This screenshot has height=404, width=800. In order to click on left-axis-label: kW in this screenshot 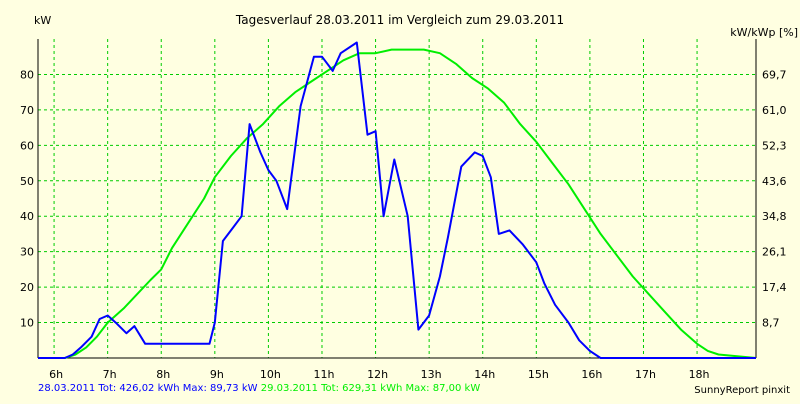, I will do `click(42, 20)`.